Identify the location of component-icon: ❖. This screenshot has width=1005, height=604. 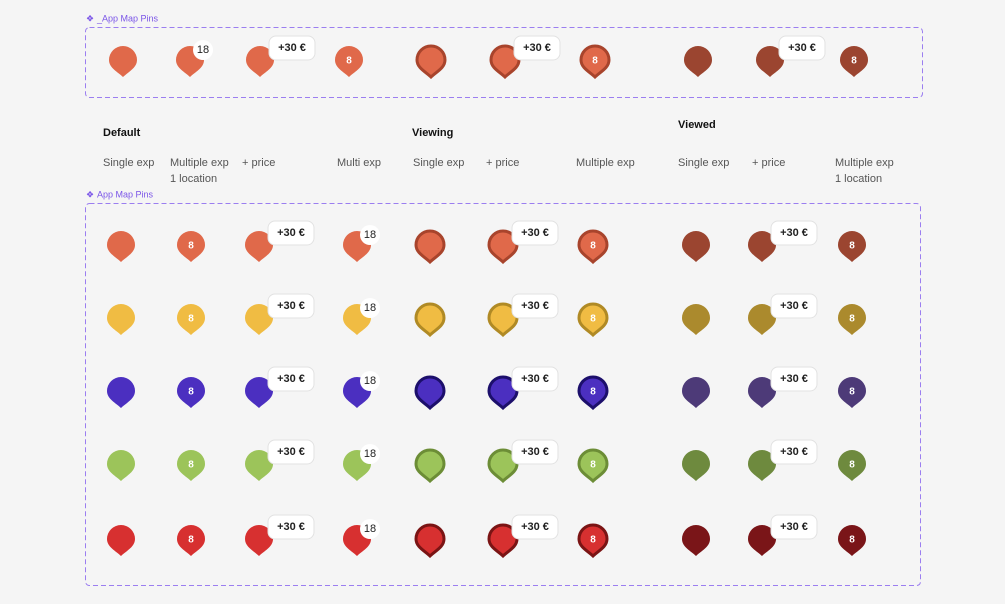
(90, 194).